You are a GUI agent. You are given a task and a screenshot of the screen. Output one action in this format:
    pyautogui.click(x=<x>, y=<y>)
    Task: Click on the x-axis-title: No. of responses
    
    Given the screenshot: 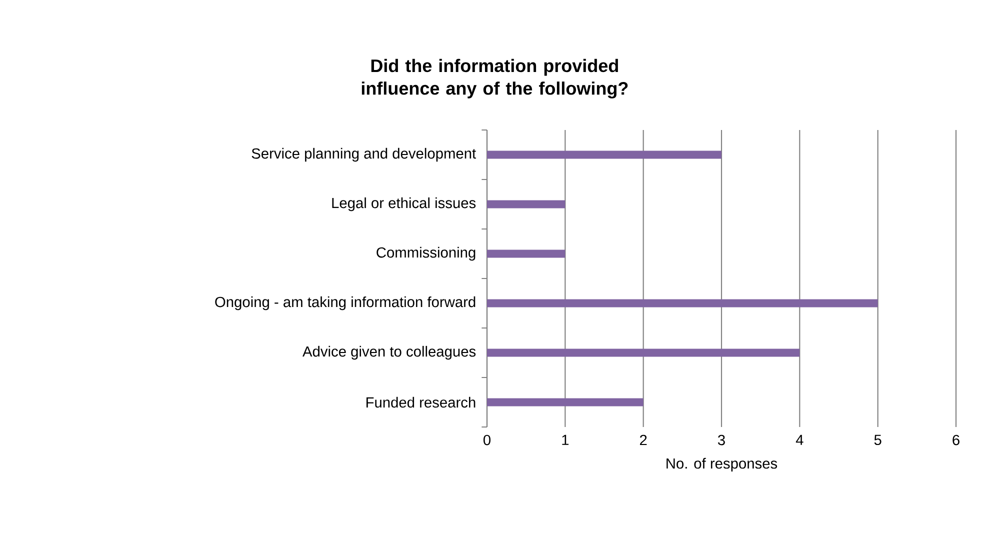 What is the action you would take?
    pyautogui.click(x=722, y=465)
    